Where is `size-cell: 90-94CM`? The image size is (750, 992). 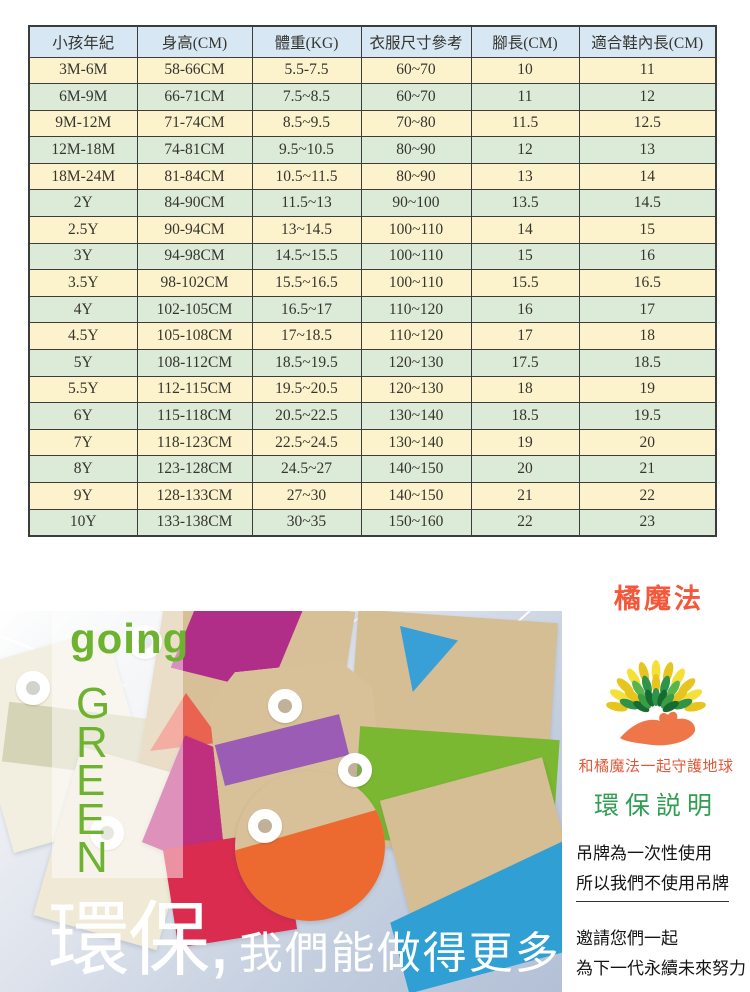 size-cell: 90-94CM is located at coordinates (194, 230).